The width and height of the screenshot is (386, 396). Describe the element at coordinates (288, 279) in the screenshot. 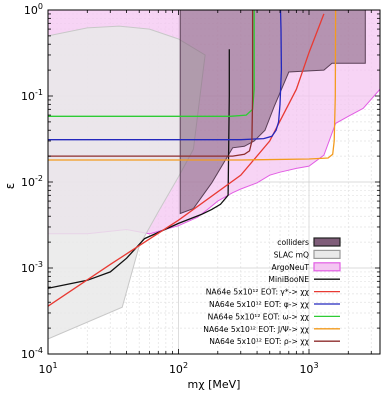

I see `legend-label-3: MiniBooNE` at that location.